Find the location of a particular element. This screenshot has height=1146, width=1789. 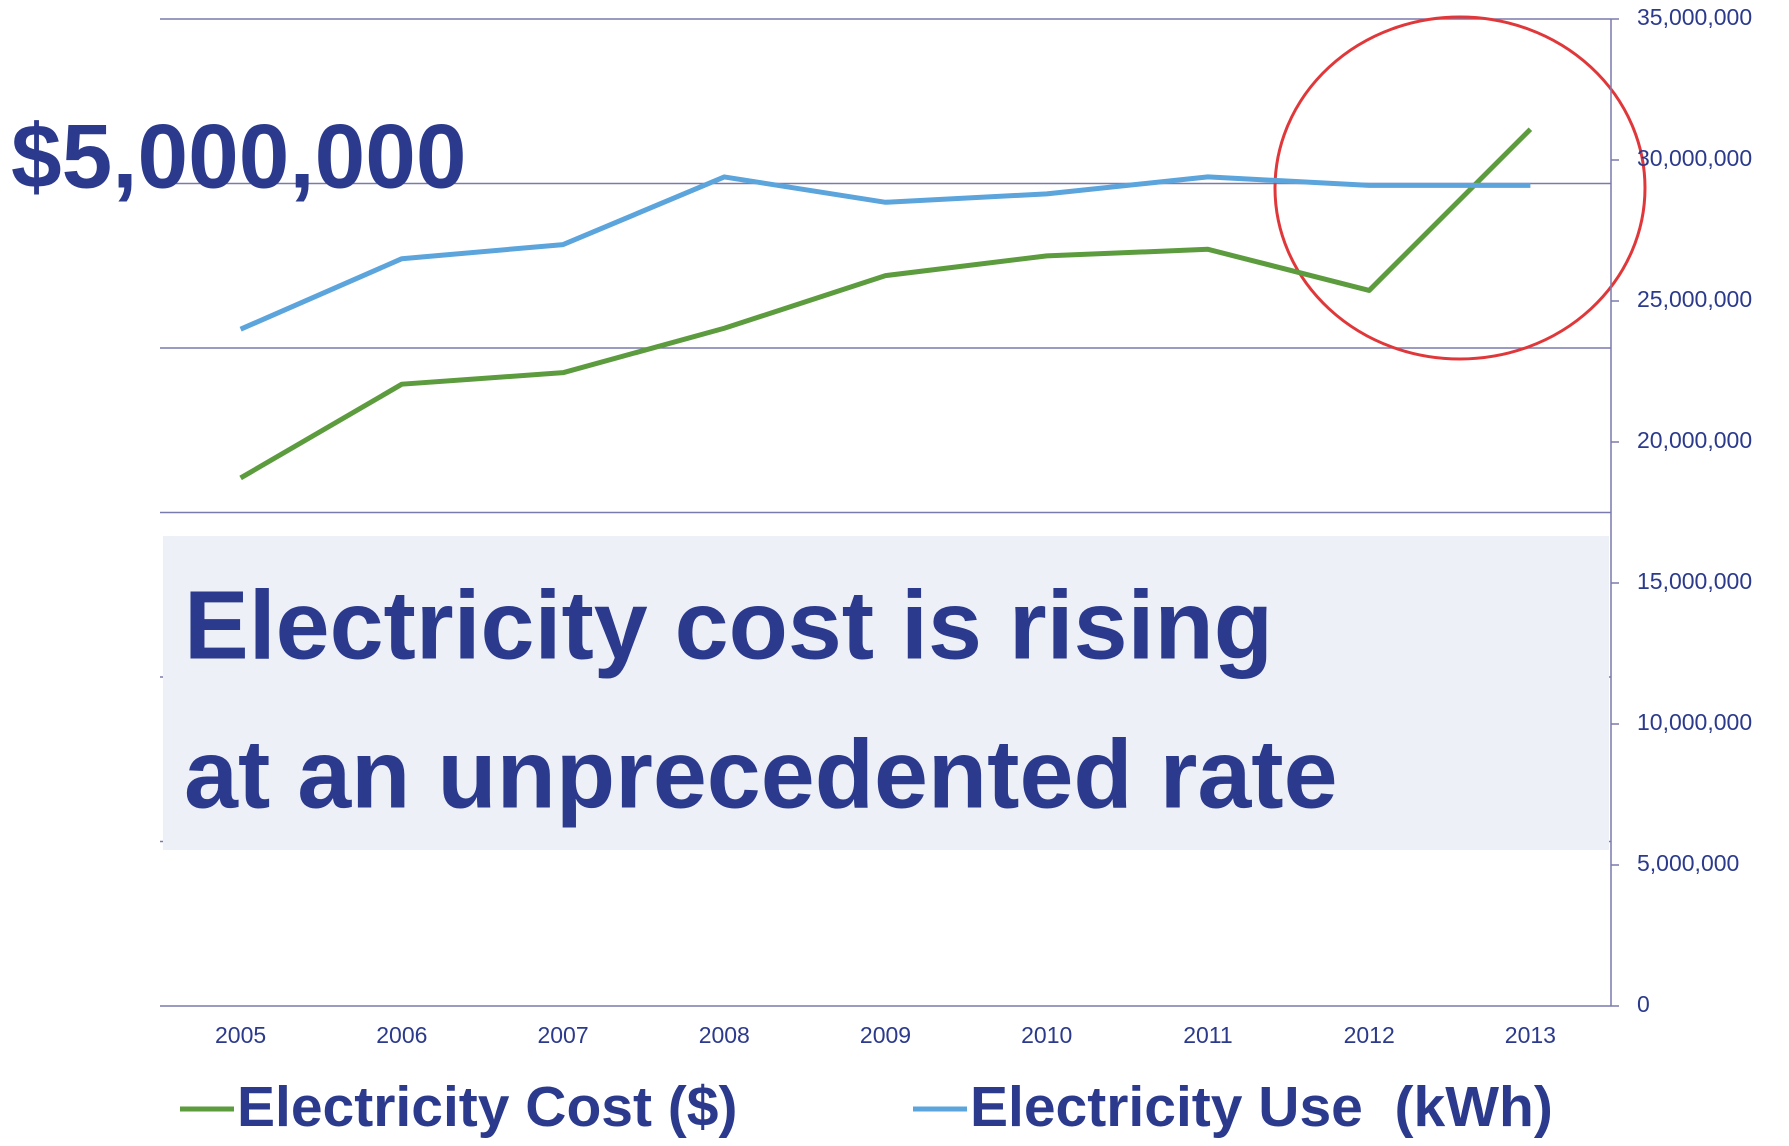

y-tick-label: $5,000,000 is located at coordinates (238, 157).